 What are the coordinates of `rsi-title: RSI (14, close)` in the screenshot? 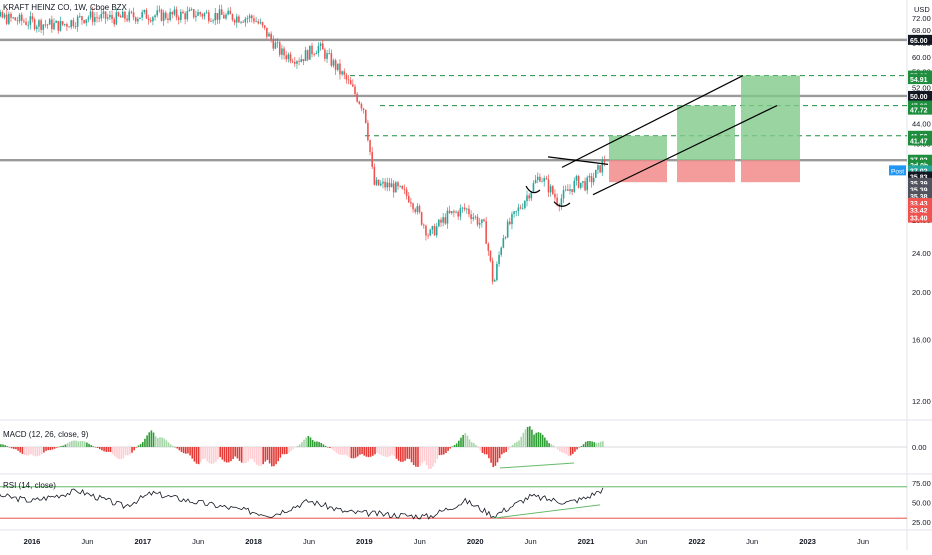 It's located at (29, 485).